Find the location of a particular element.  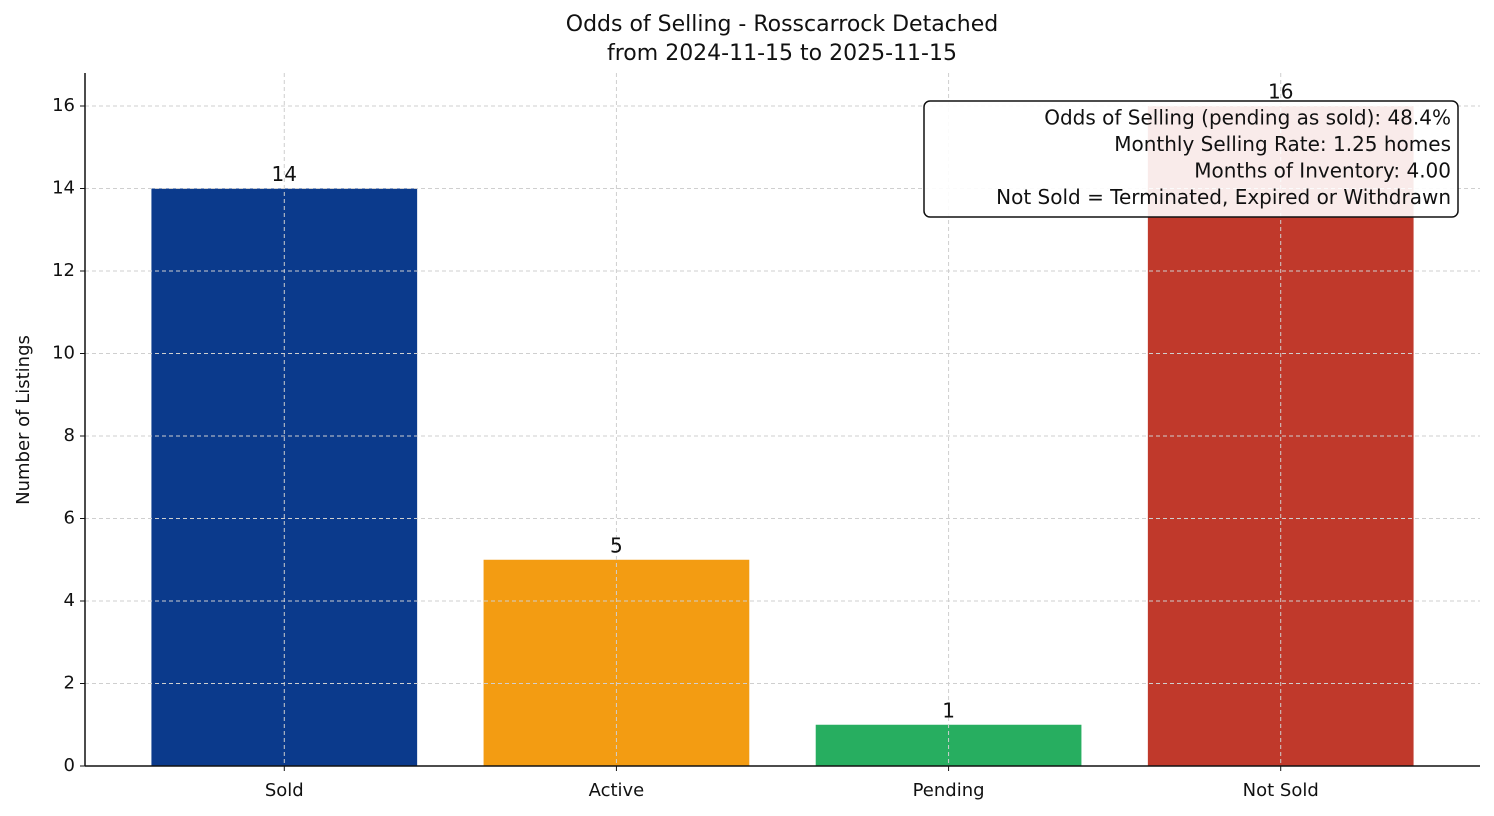

y-tick-label: 12 is located at coordinates (63, 270).